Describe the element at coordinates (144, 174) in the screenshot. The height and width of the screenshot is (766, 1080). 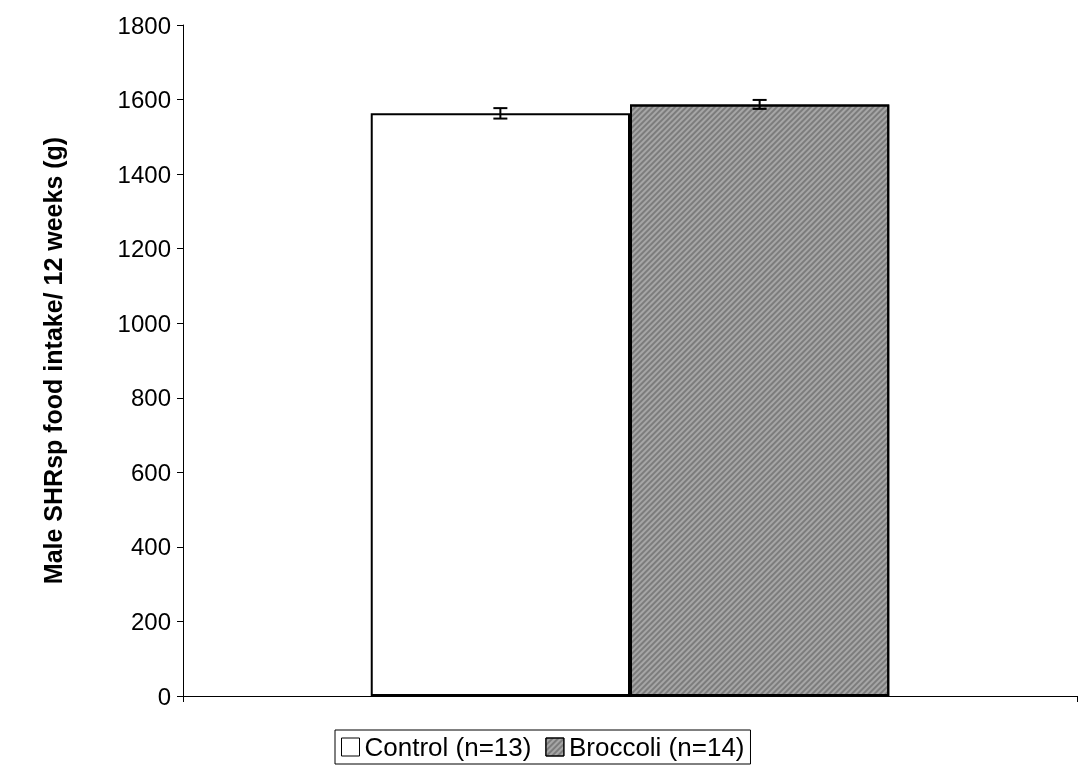
I see `y-tick-label: 1400` at that location.